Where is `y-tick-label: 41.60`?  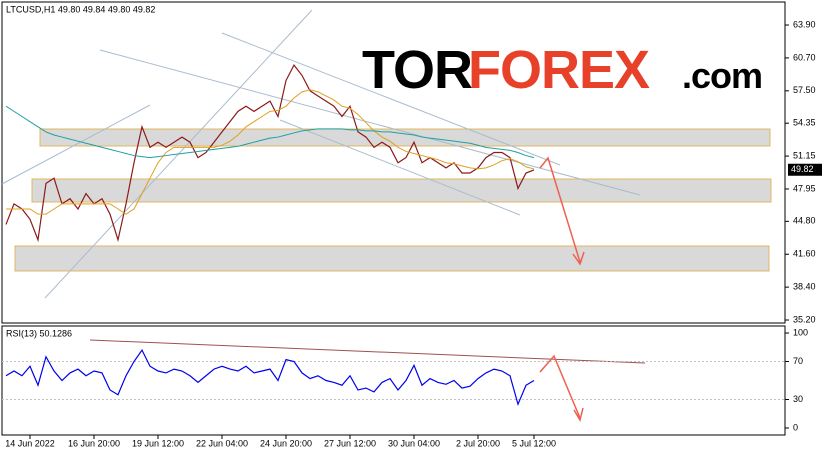
y-tick-label: 41.60 is located at coordinates (804, 254).